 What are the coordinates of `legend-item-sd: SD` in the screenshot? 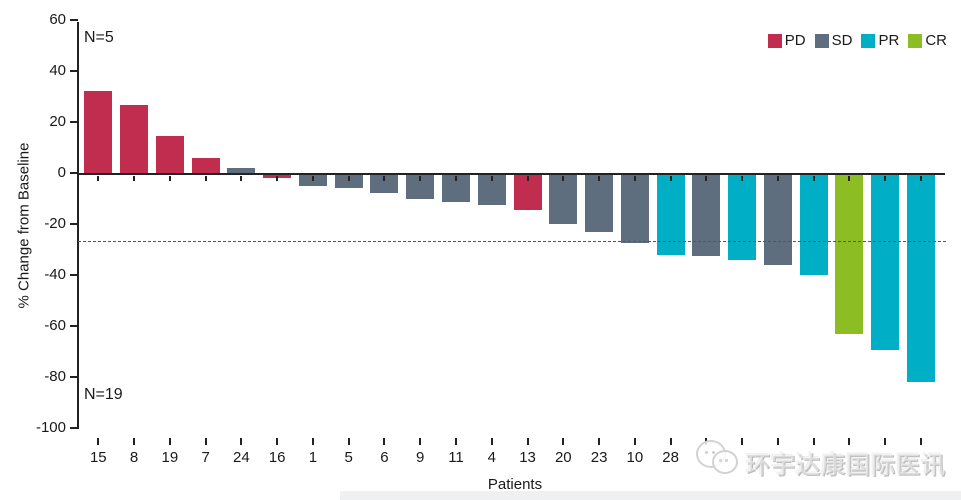 It's located at (833, 40).